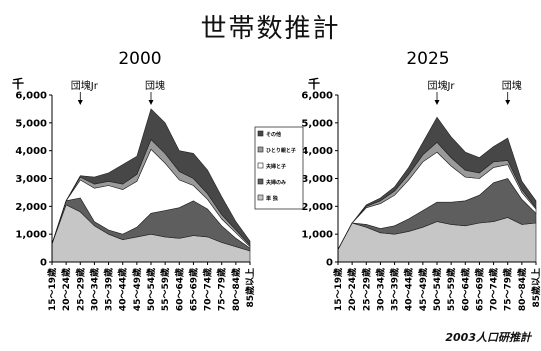  What do you see at coordinates (272, 198) in the screenshot?
I see `legend-label: 単 独` at bounding box center [272, 198].